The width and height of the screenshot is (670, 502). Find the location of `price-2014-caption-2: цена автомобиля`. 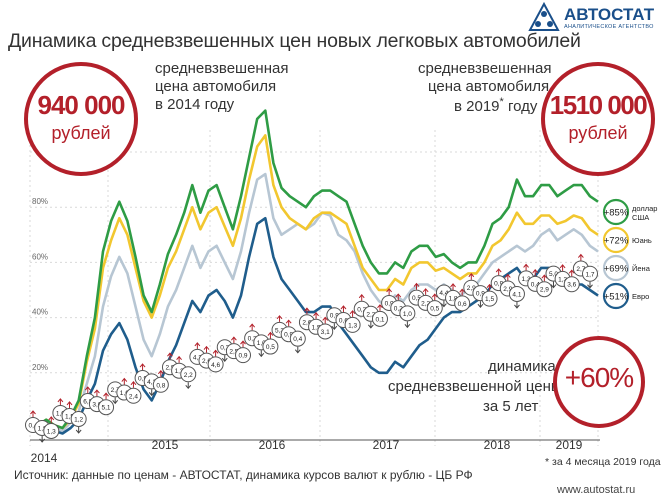

price-2014-caption-2: цена автомобиля is located at coordinates (216, 86).